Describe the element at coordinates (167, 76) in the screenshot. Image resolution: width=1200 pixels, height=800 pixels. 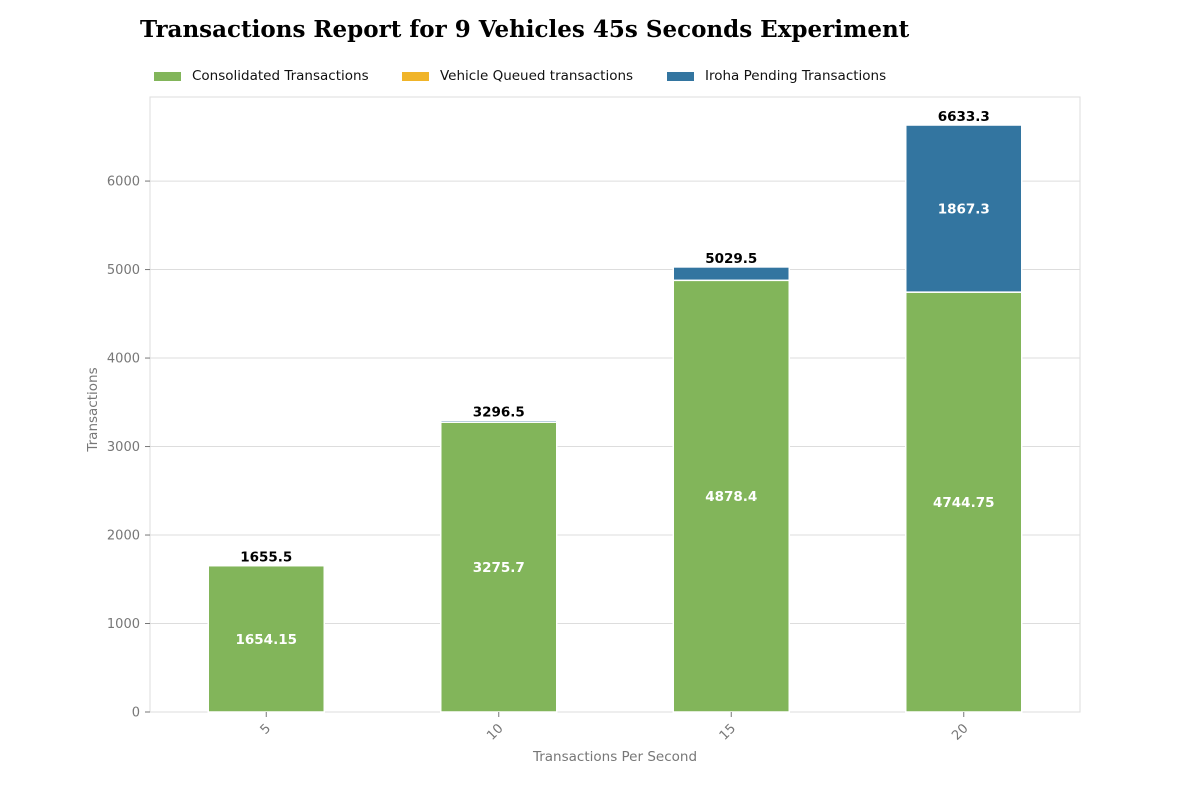
I see `legend-swatch-consolidated` at that location.